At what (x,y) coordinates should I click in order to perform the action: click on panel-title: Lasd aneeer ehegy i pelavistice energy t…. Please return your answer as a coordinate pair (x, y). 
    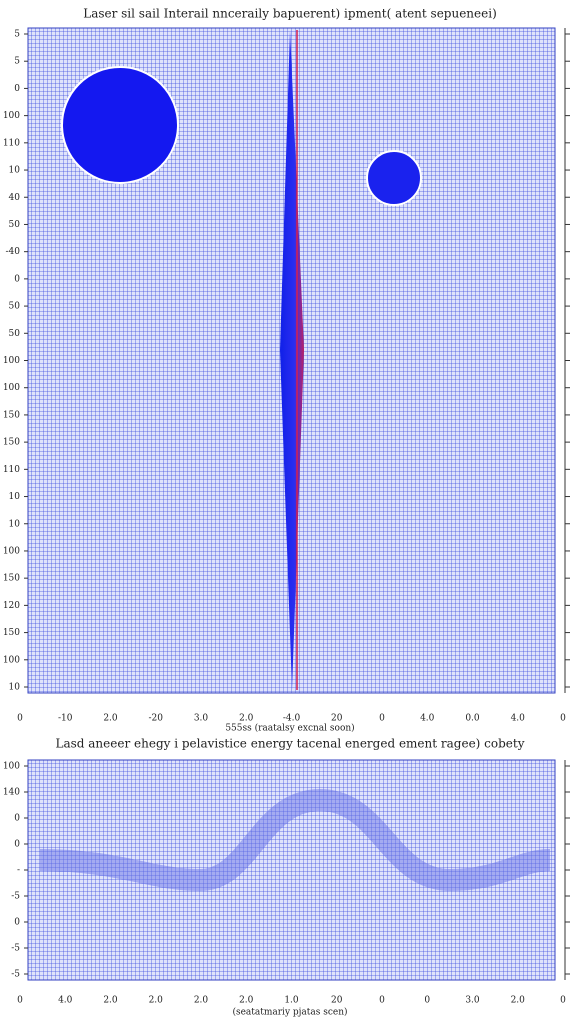
    Looking at the image, I should click on (290, 744).